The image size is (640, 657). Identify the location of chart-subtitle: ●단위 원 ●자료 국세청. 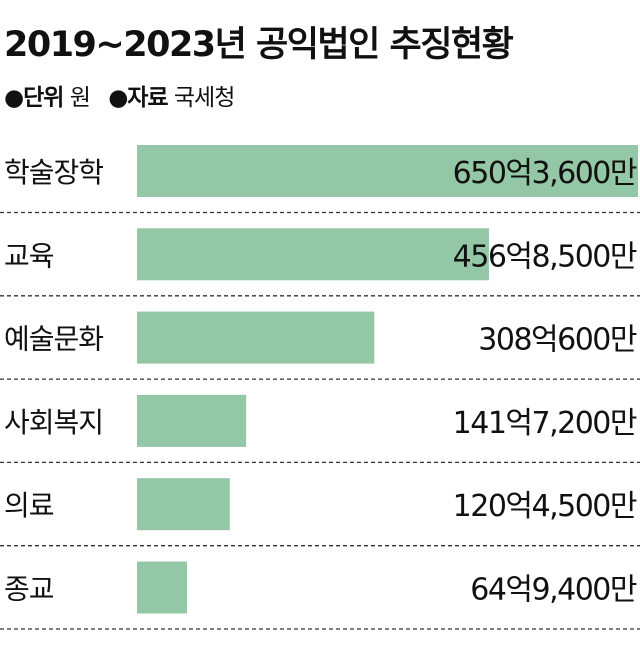
(119, 95).